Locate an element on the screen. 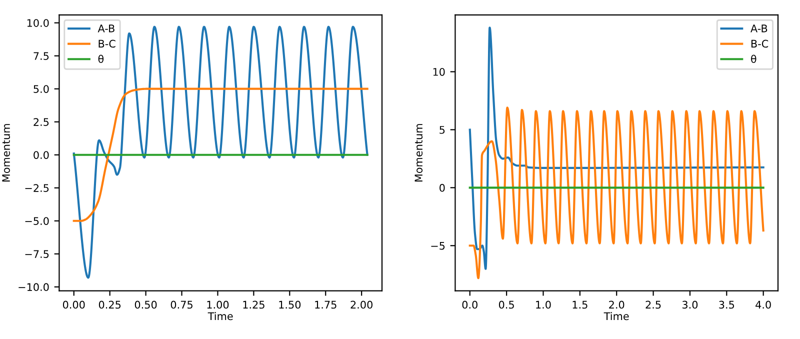 This screenshot has width=800, height=339. x-tick-label: 4.0 is located at coordinates (763, 304).